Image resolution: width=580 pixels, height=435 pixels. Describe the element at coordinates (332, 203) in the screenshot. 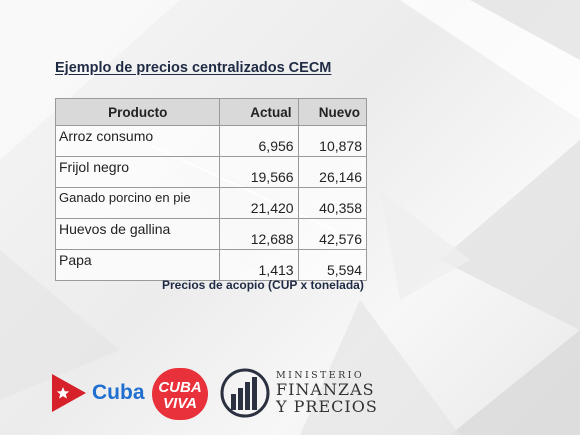

I see `cell-nuevo: 40,358` at that location.